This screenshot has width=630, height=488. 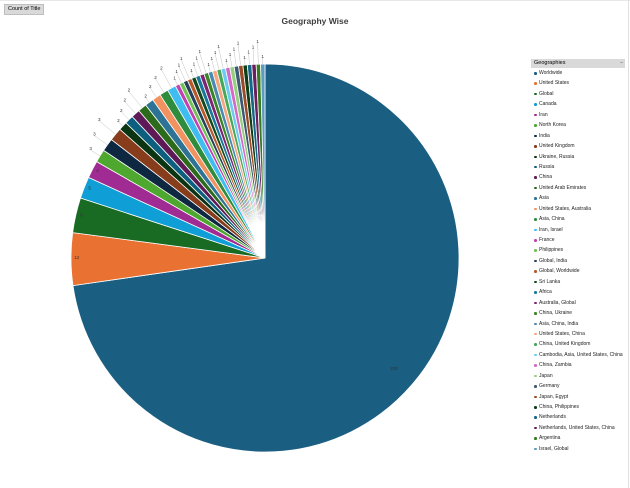 What do you see at coordinates (551, 73) in the screenshot?
I see `legend-item-label: Worldwide` at bounding box center [551, 73].